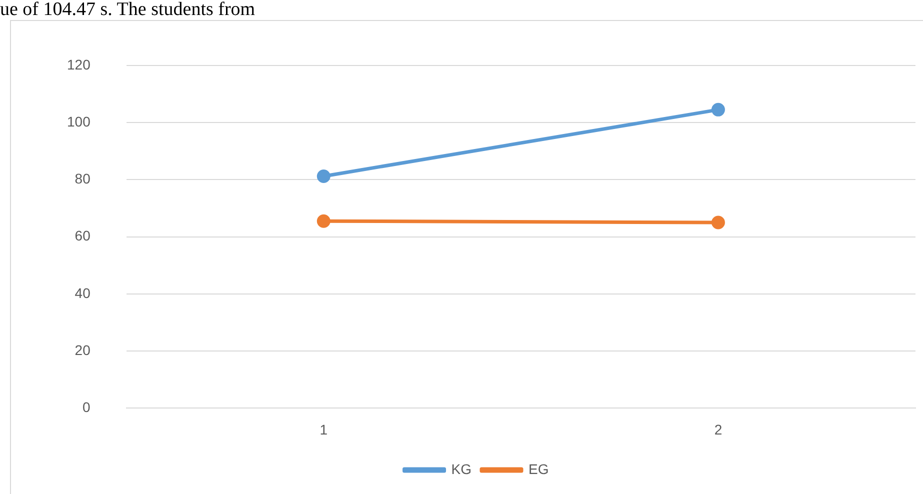 This screenshot has width=923, height=494. Describe the element at coordinates (128, 10) in the screenshot. I see `text: ue of 104.47 s. The students from` at that location.